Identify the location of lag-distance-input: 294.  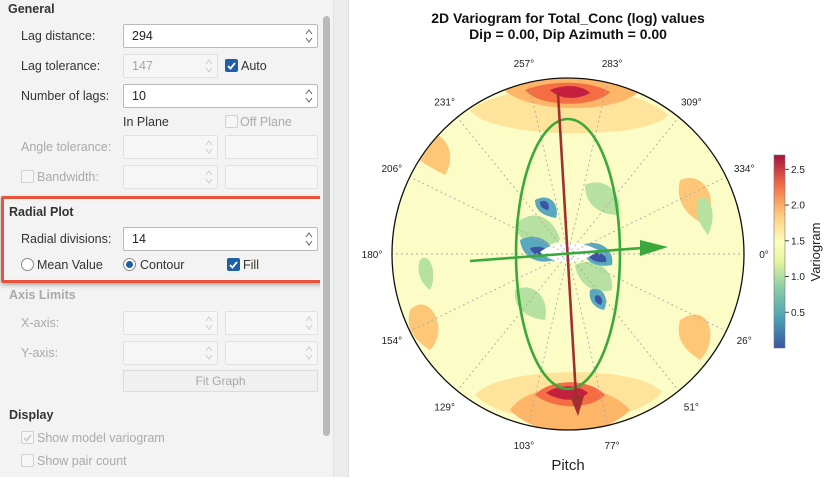
(220, 36).